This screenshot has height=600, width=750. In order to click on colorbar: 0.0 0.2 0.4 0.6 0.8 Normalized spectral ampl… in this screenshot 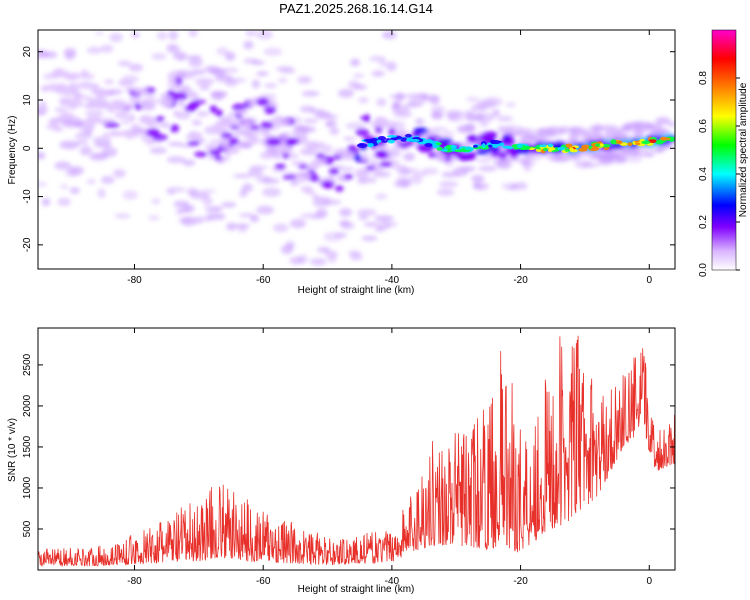, I will do `click(723, 153)`.